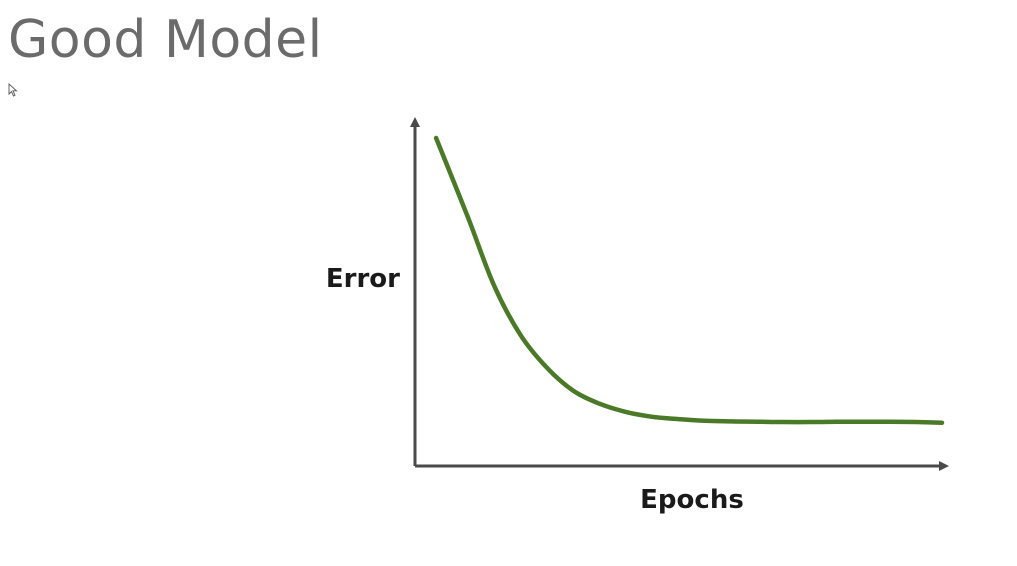 This screenshot has width=1017, height=566. What do you see at coordinates (165, 40) in the screenshot?
I see `slide-title: Good Model` at bounding box center [165, 40].